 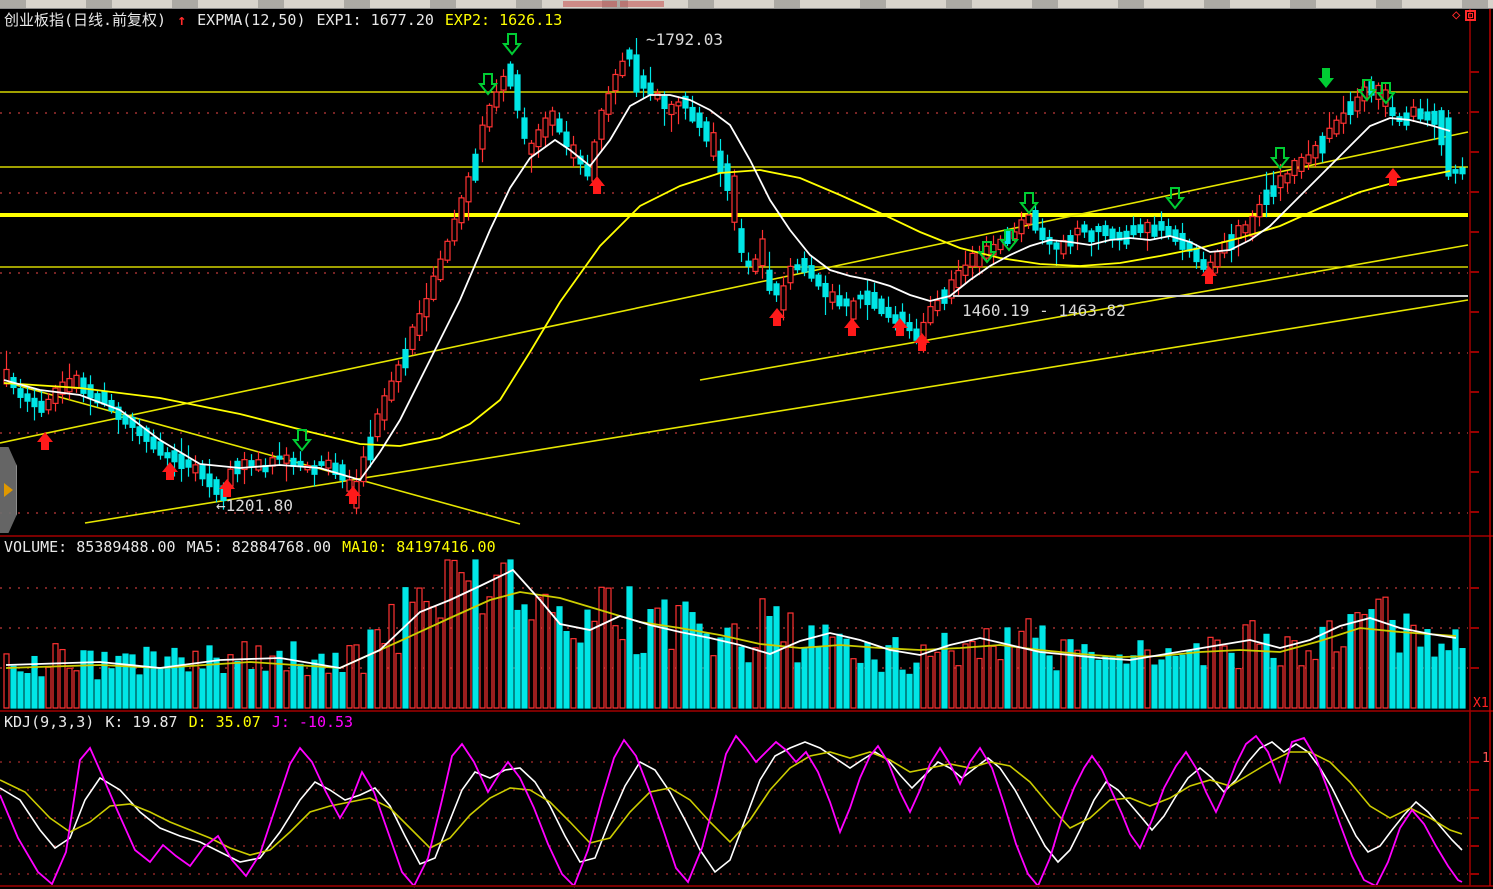 I want to click on kdj-j-value: J: -10.53, so click(x=312, y=722).